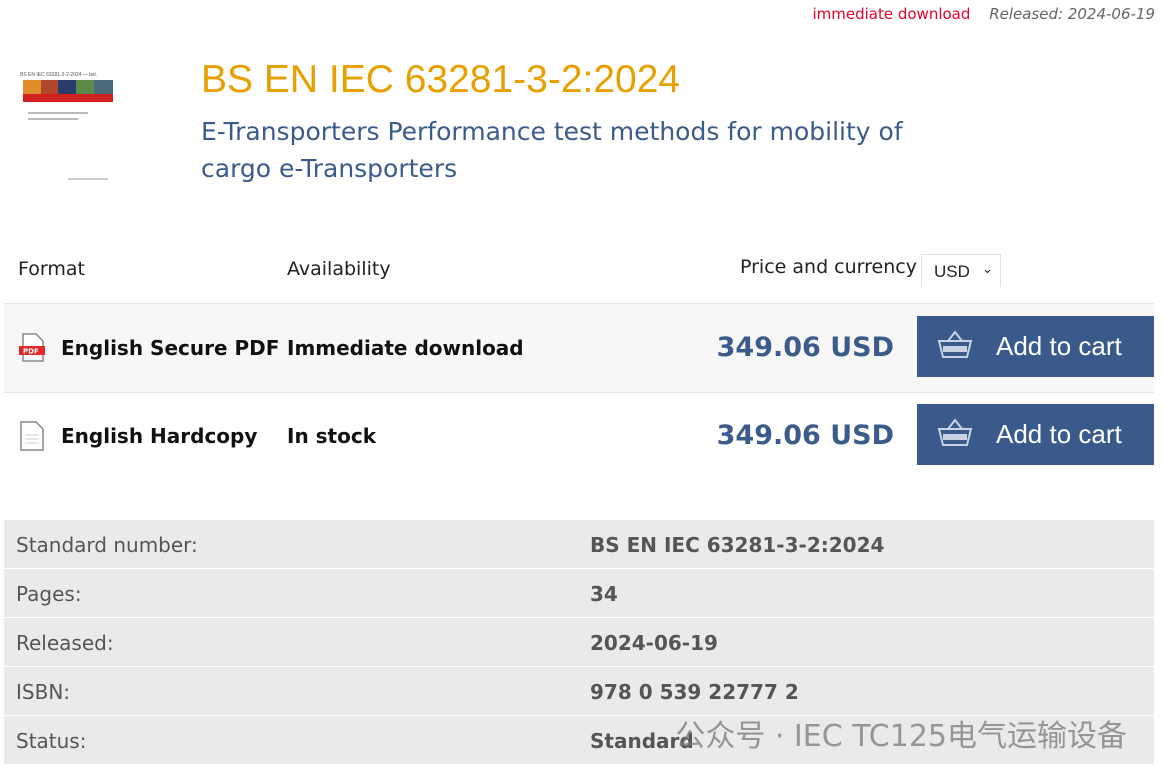 Image resolution: width=1165 pixels, height=777 pixels. I want to click on availability-label: In stock, so click(332, 436).